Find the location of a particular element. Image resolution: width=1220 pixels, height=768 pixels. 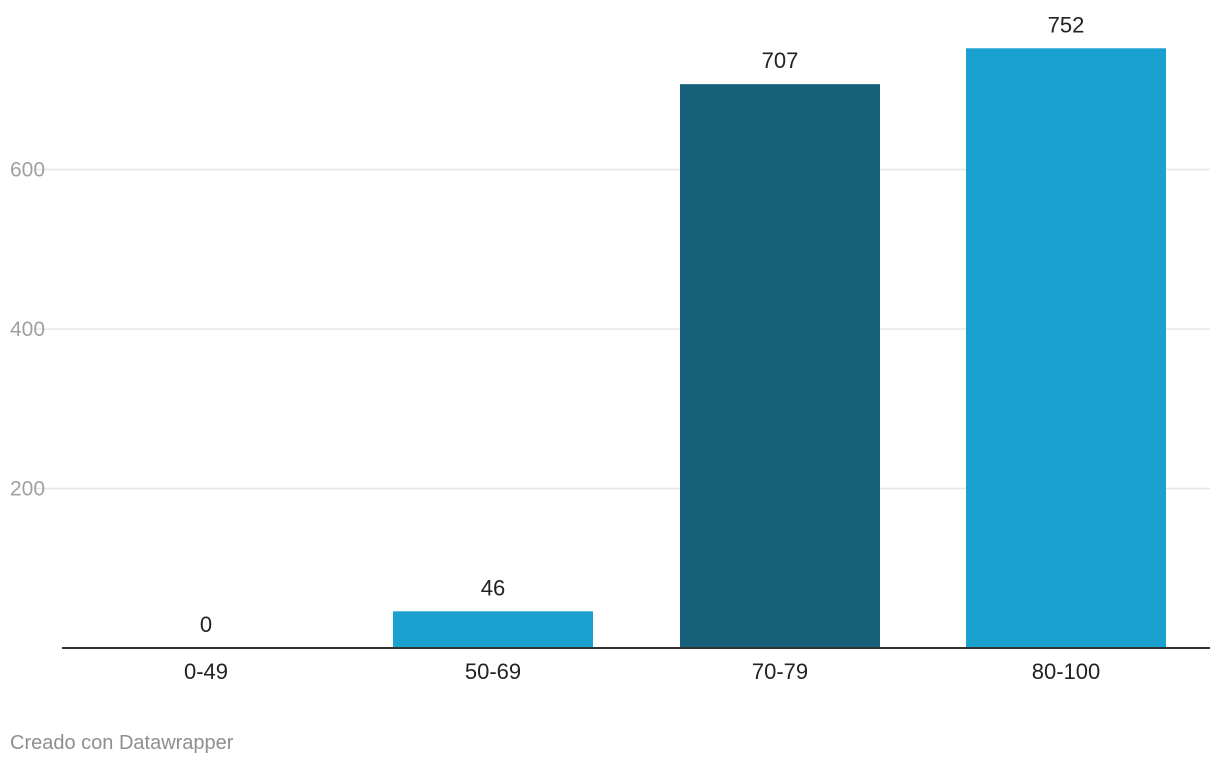

category-label: 70-79 is located at coordinates (780, 671).